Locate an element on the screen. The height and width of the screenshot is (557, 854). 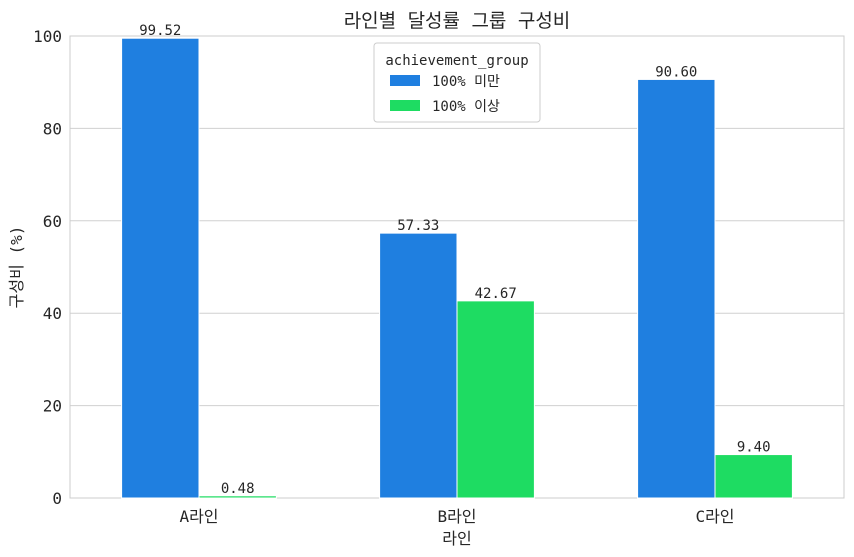
y-tick-label: 20 is located at coordinates (52, 406).